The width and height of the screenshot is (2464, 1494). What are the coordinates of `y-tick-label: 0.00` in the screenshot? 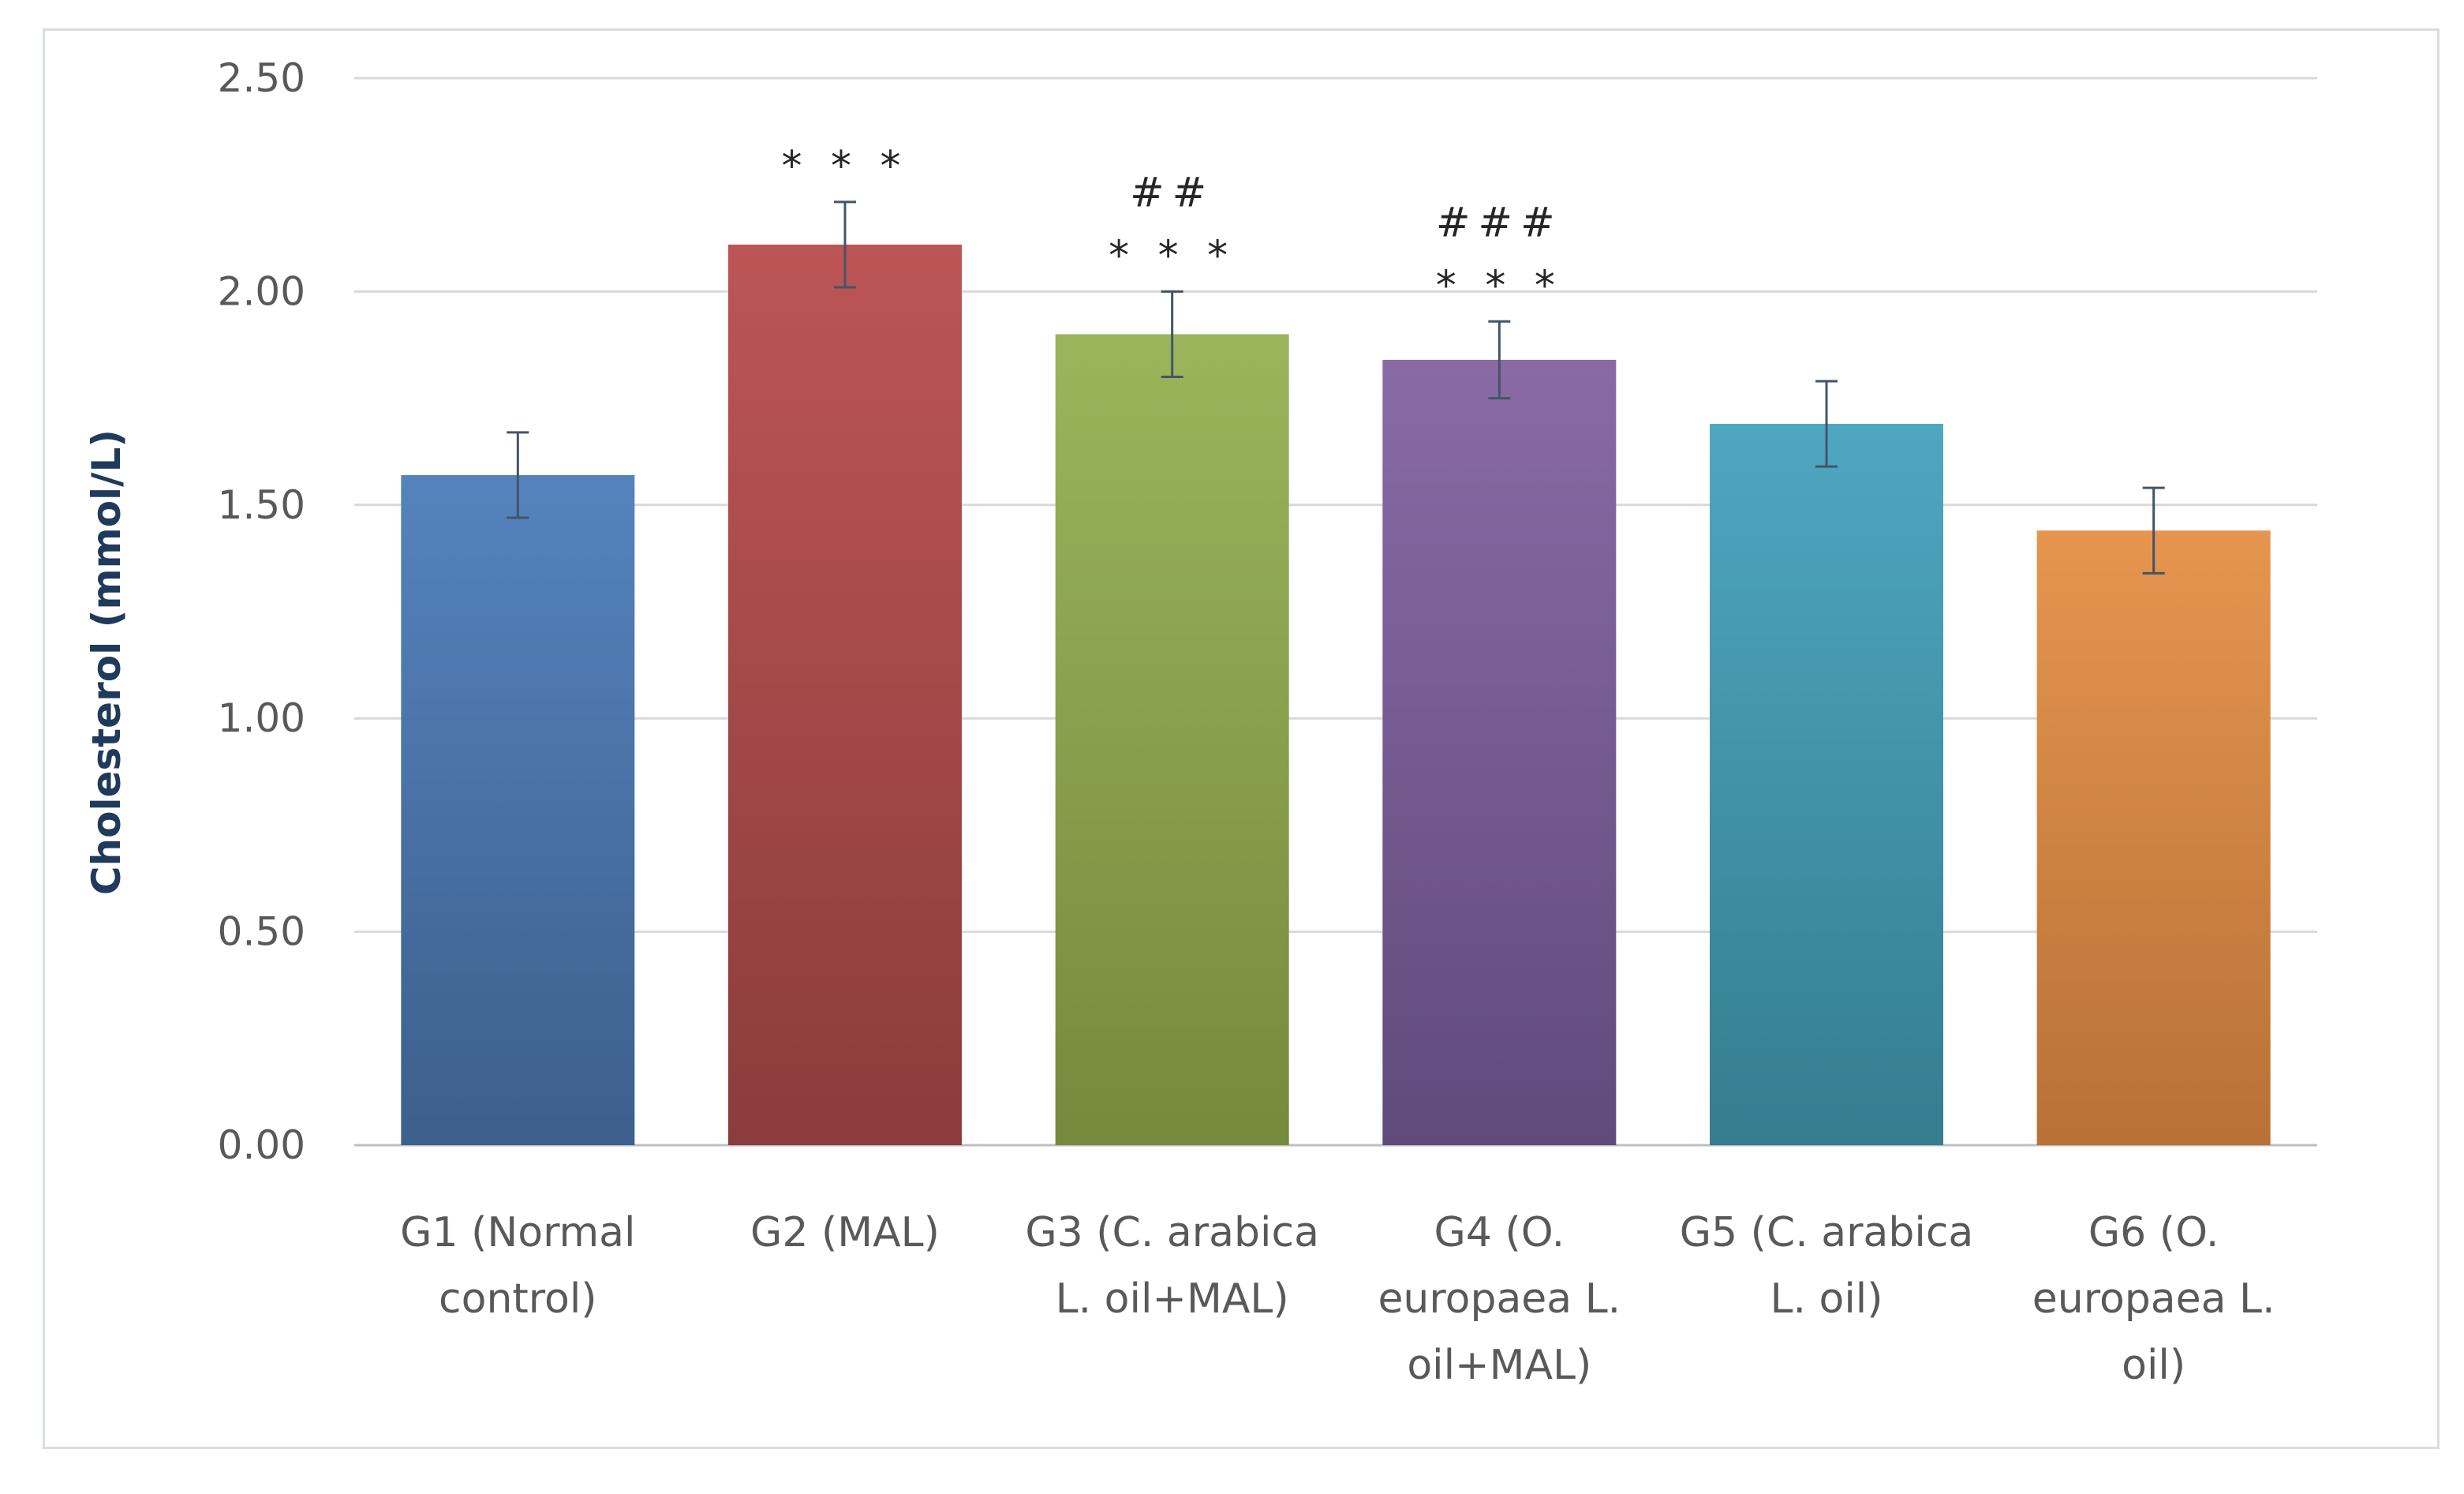 It's located at (261, 1145).